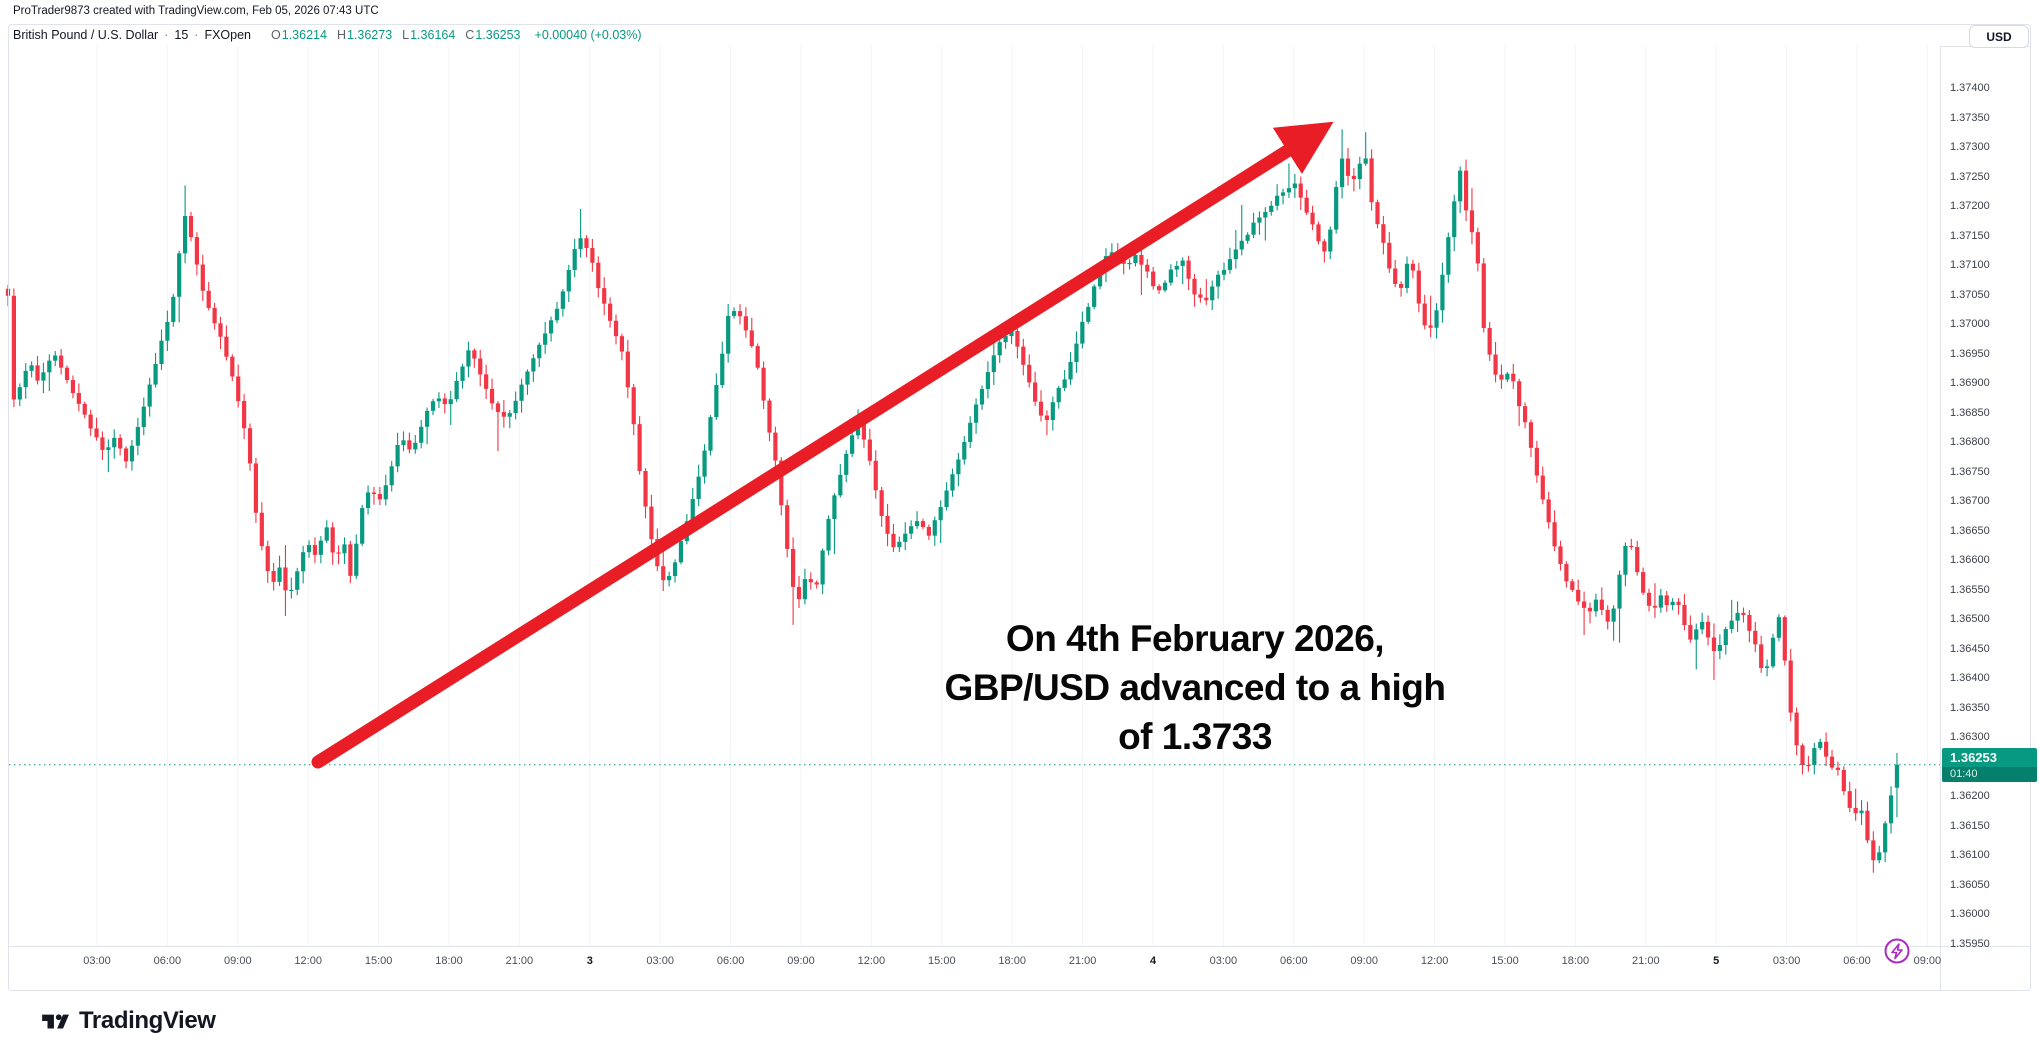 The image size is (2039, 1055). Describe the element at coordinates (433, 35) in the screenshot. I see `low-value: 1.36164` at that location.